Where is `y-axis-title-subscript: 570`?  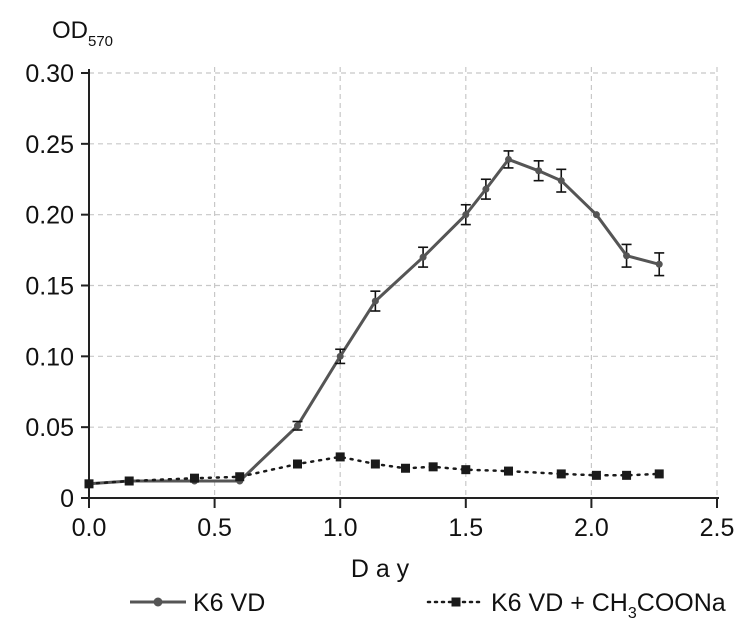
y-axis-title-subscript: 570 is located at coordinates (100, 41).